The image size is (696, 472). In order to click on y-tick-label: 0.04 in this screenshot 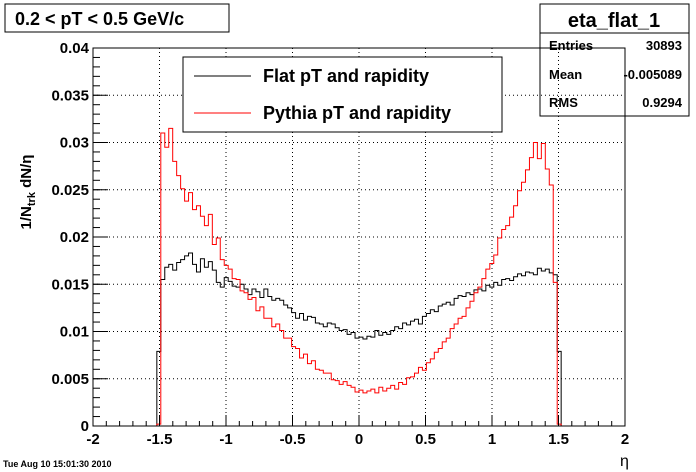, I will do `click(75, 48)`.